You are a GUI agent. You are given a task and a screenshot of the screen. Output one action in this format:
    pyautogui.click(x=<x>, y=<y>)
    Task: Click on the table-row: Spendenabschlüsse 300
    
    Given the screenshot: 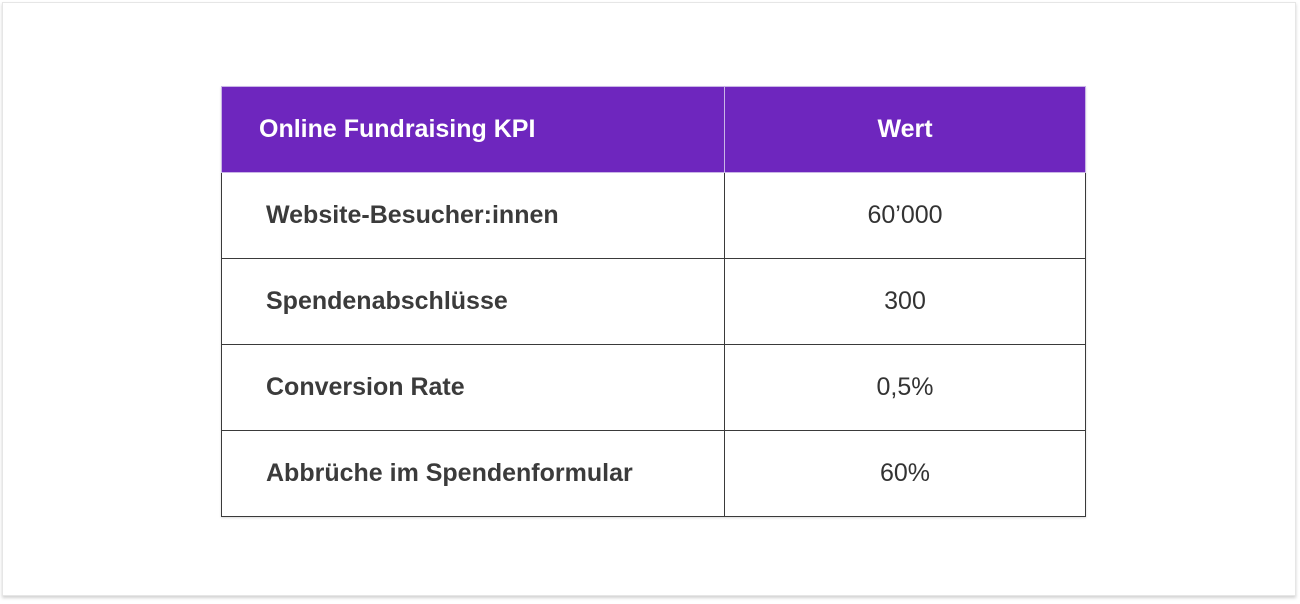 What is the action you would take?
    pyautogui.click(x=653, y=301)
    